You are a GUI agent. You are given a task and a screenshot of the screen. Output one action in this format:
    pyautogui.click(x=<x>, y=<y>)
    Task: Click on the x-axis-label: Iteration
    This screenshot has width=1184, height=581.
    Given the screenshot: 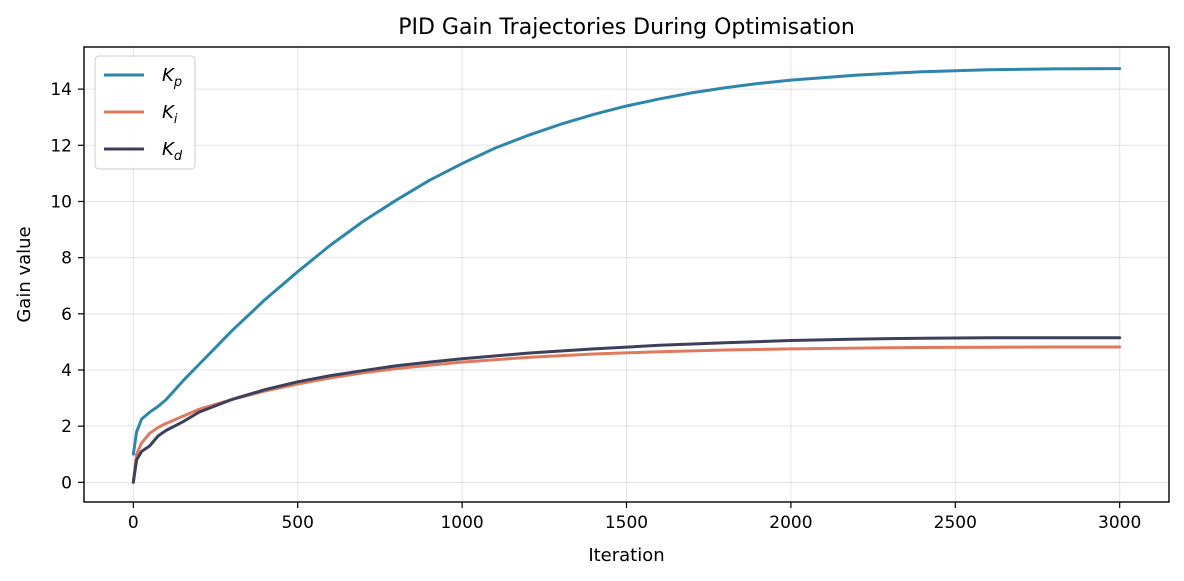 What is the action you would take?
    pyautogui.click(x=626, y=555)
    